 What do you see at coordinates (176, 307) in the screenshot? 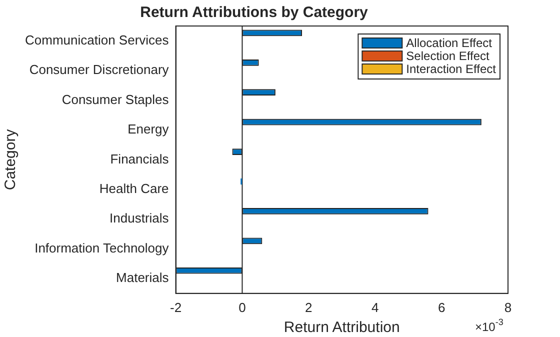
I see `x-tick-label: -2` at bounding box center [176, 307].